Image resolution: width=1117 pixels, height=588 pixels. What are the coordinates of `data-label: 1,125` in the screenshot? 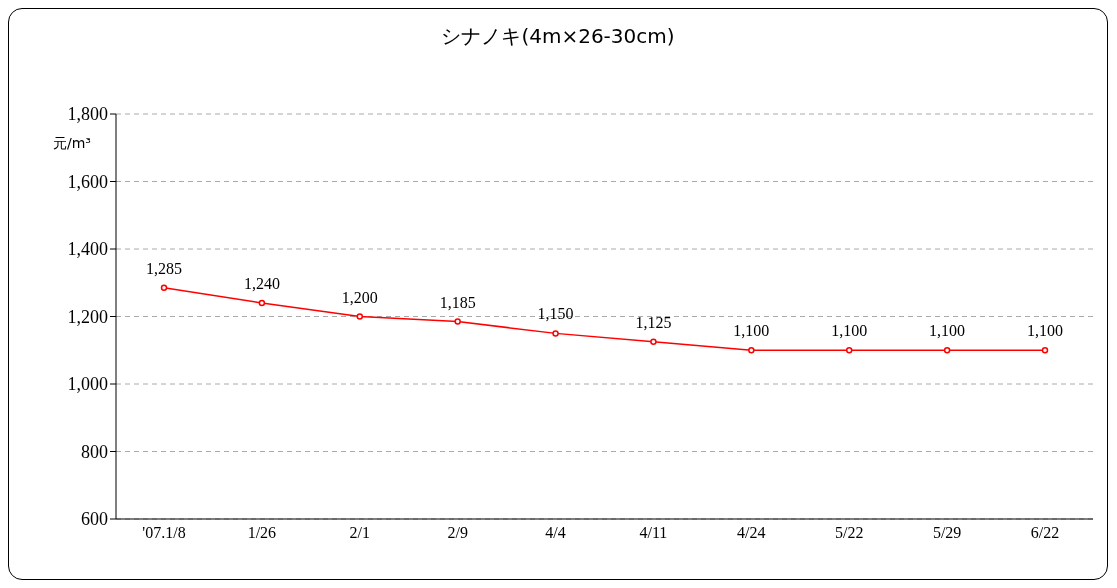 It's located at (653, 322).